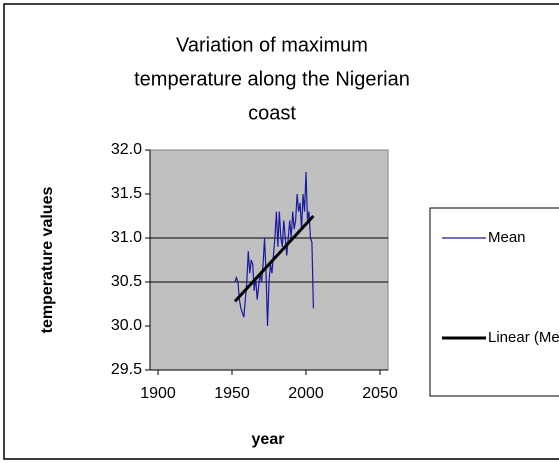  What do you see at coordinates (126, 369) in the screenshot?
I see `y-tick-label: 29.5` at bounding box center [126, 369].